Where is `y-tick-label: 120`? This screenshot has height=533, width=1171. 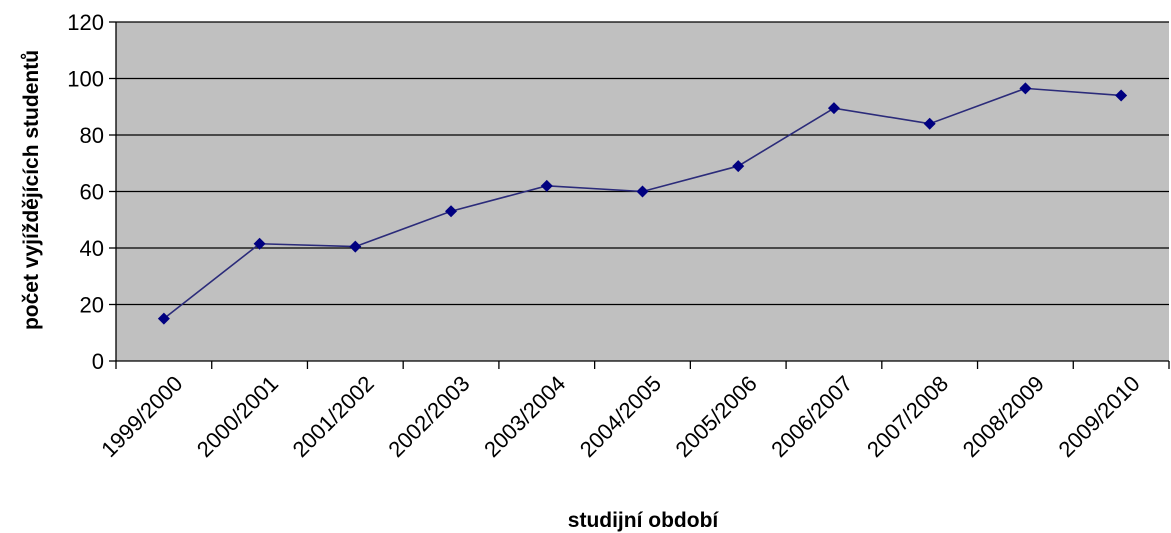 y-tick-label: 120 is located at coordinates (85, 22).